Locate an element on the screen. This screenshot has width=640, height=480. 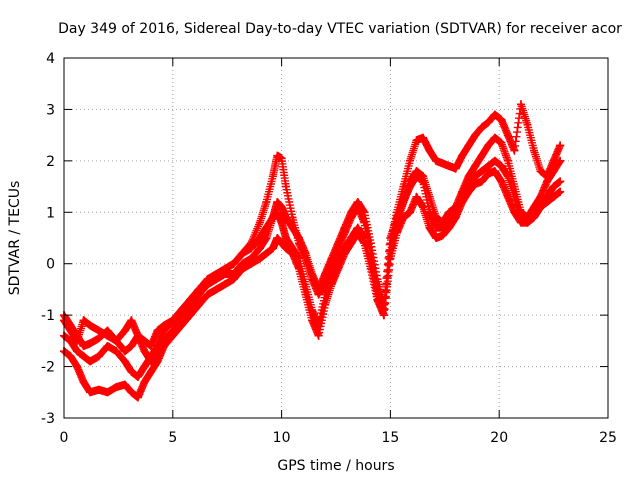
y-tick-label: -3 is located at coordinates (48, 419).